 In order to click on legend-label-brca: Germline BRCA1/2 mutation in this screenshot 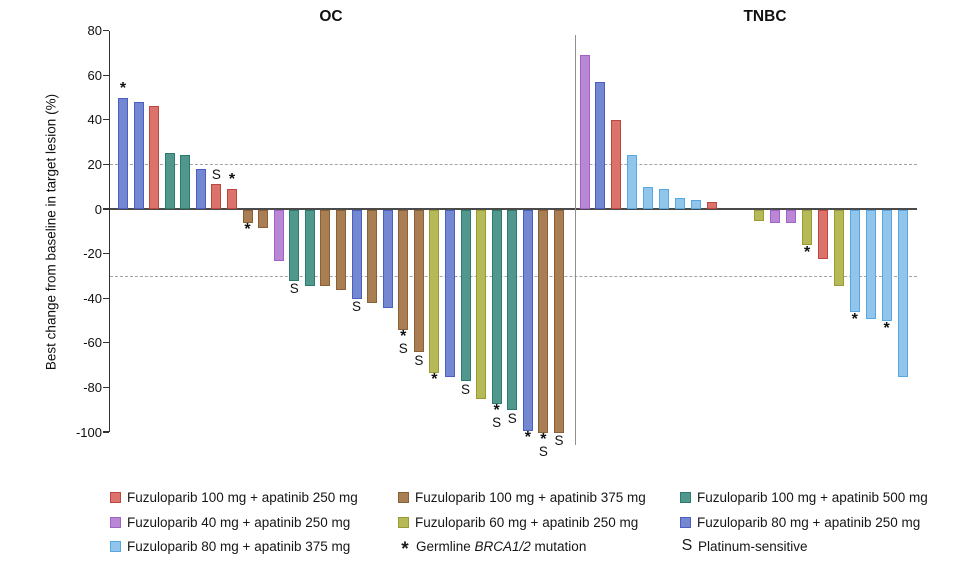, I will do `click(501, 546)`.